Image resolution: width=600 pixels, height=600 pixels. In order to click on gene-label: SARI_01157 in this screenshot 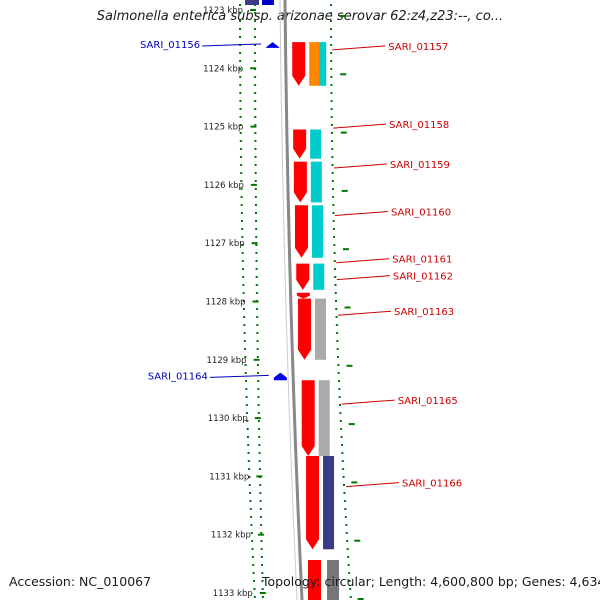, I will do `click(418, 47)`.